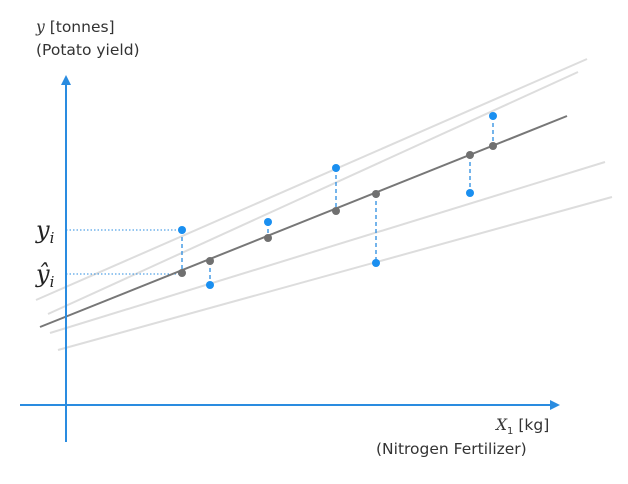 This screenshot has height=484, width=628. I want to click on y-axis-label: y [tonnes], so click(75, 27).